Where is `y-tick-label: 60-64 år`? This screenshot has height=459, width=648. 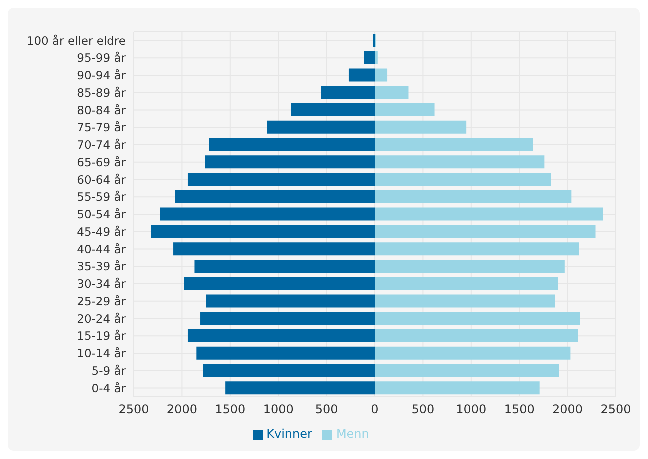 y-tick-label: 60-64 år is located at coordinates (101, 179).